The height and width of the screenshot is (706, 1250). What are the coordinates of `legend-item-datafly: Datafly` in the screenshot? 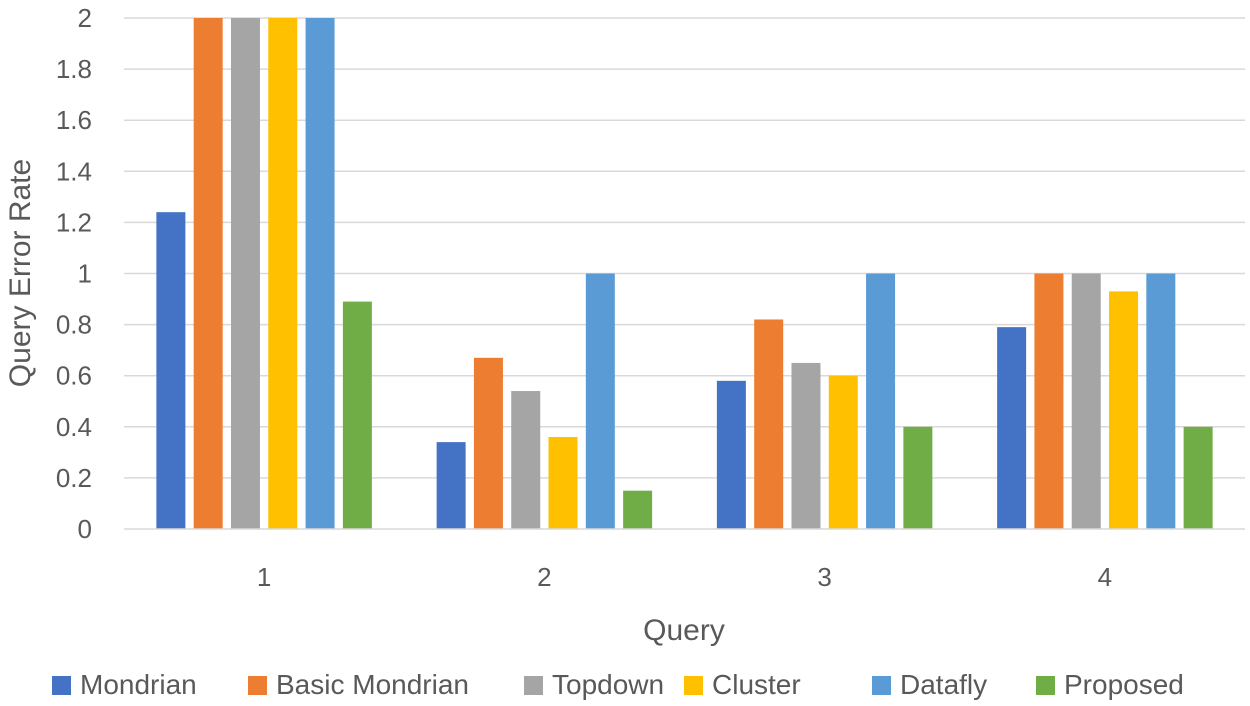 It's located at (929, 684).